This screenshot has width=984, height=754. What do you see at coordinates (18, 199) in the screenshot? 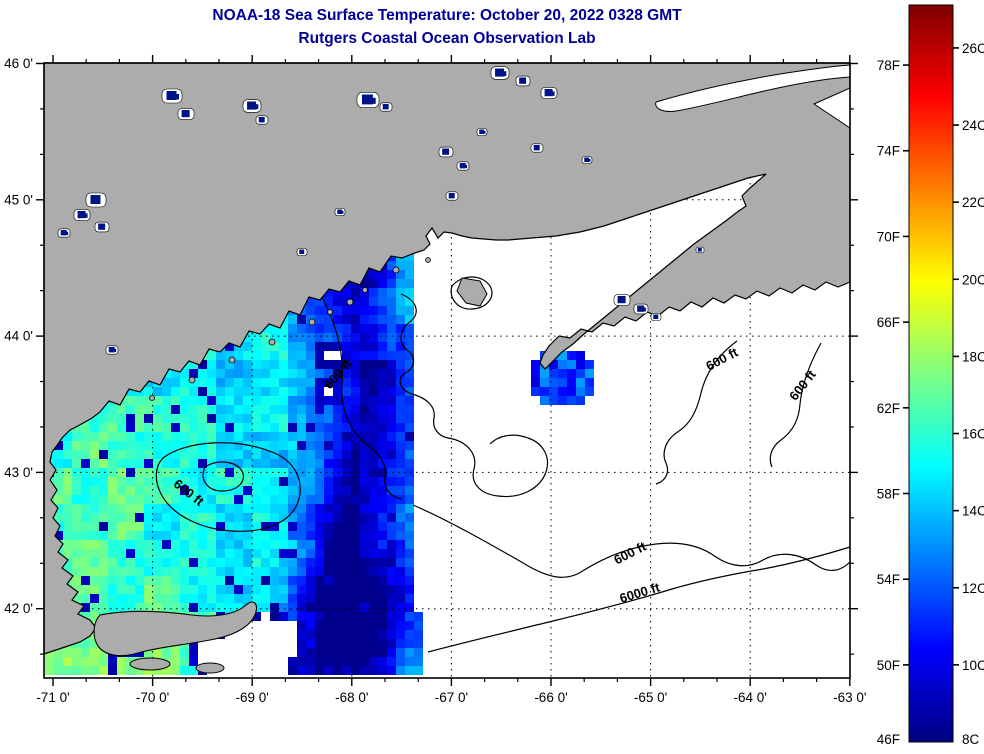
I see `y-tick-label: 45 0'` at bounding box center [18, 199].